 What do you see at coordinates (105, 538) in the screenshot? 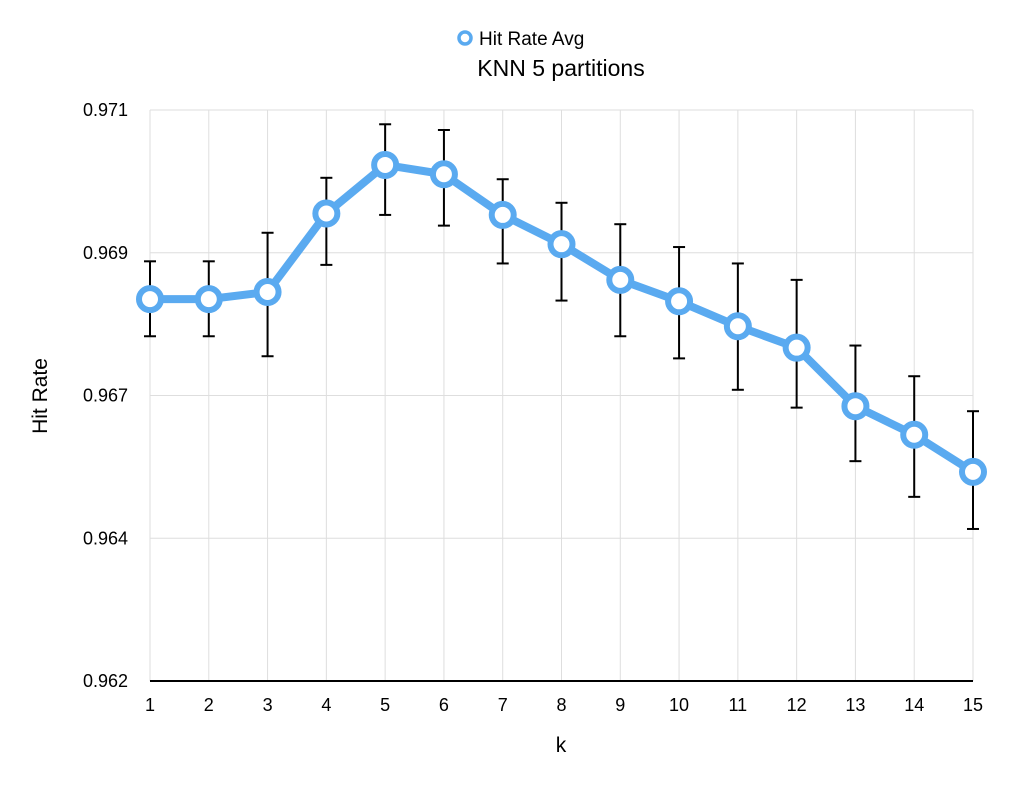
I see `y-tick-label: 0.964` at bounding box center [105, 538].